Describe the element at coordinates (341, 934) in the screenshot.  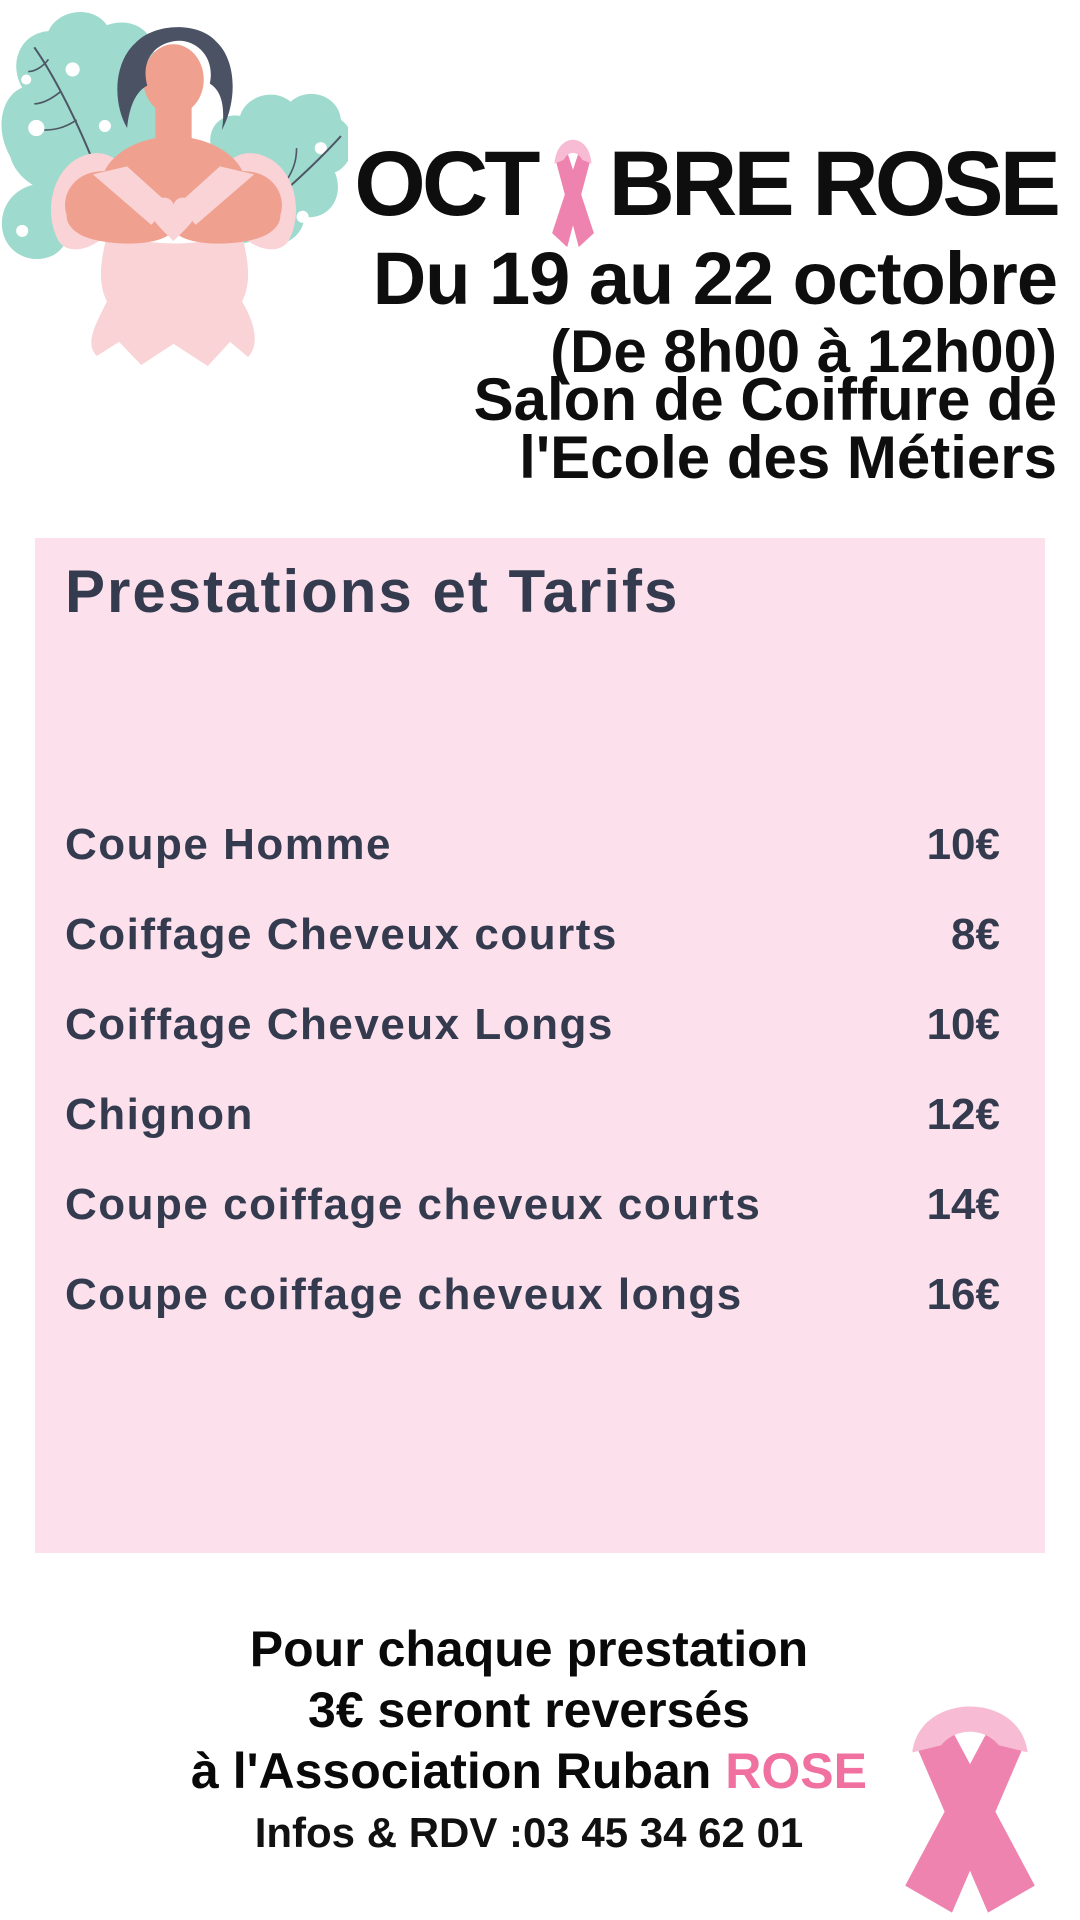
I see `service-label: Coiffage Cheveux courts` at that location.